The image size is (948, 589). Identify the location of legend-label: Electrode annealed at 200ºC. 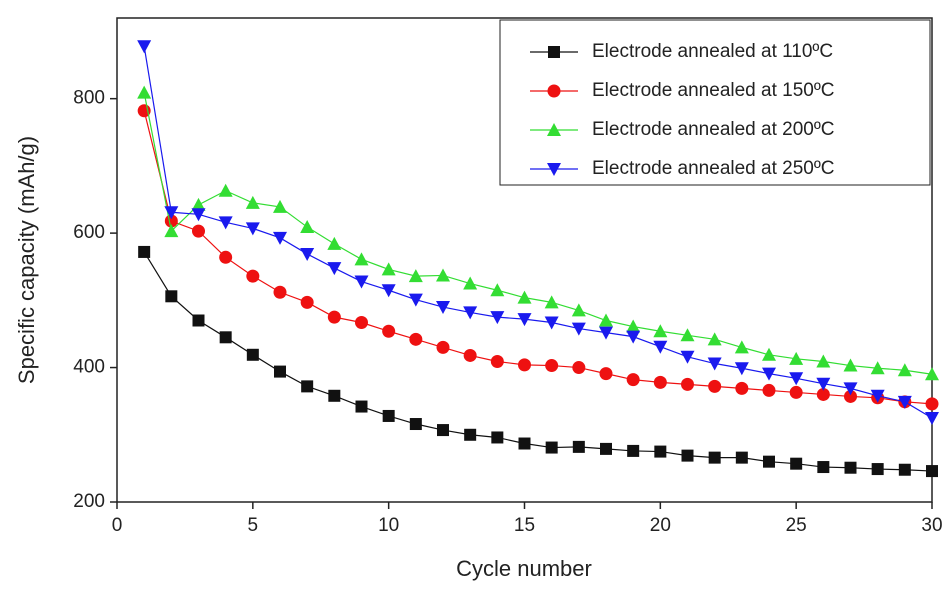
(713, 129).